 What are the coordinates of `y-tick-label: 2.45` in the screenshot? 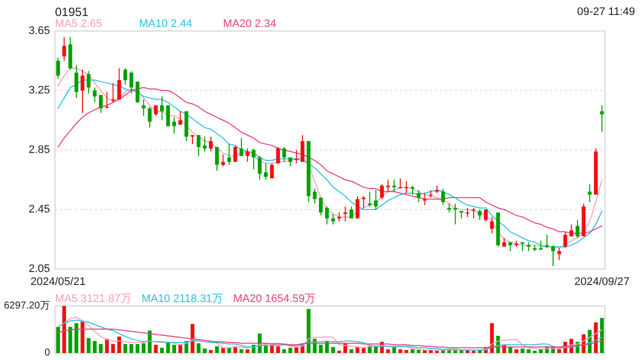 It's located at (39, 210).